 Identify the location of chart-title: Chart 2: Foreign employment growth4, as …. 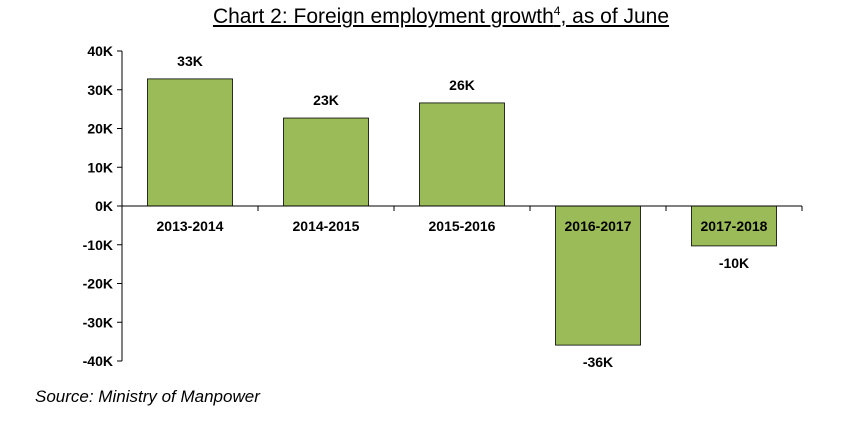
(441, 16).